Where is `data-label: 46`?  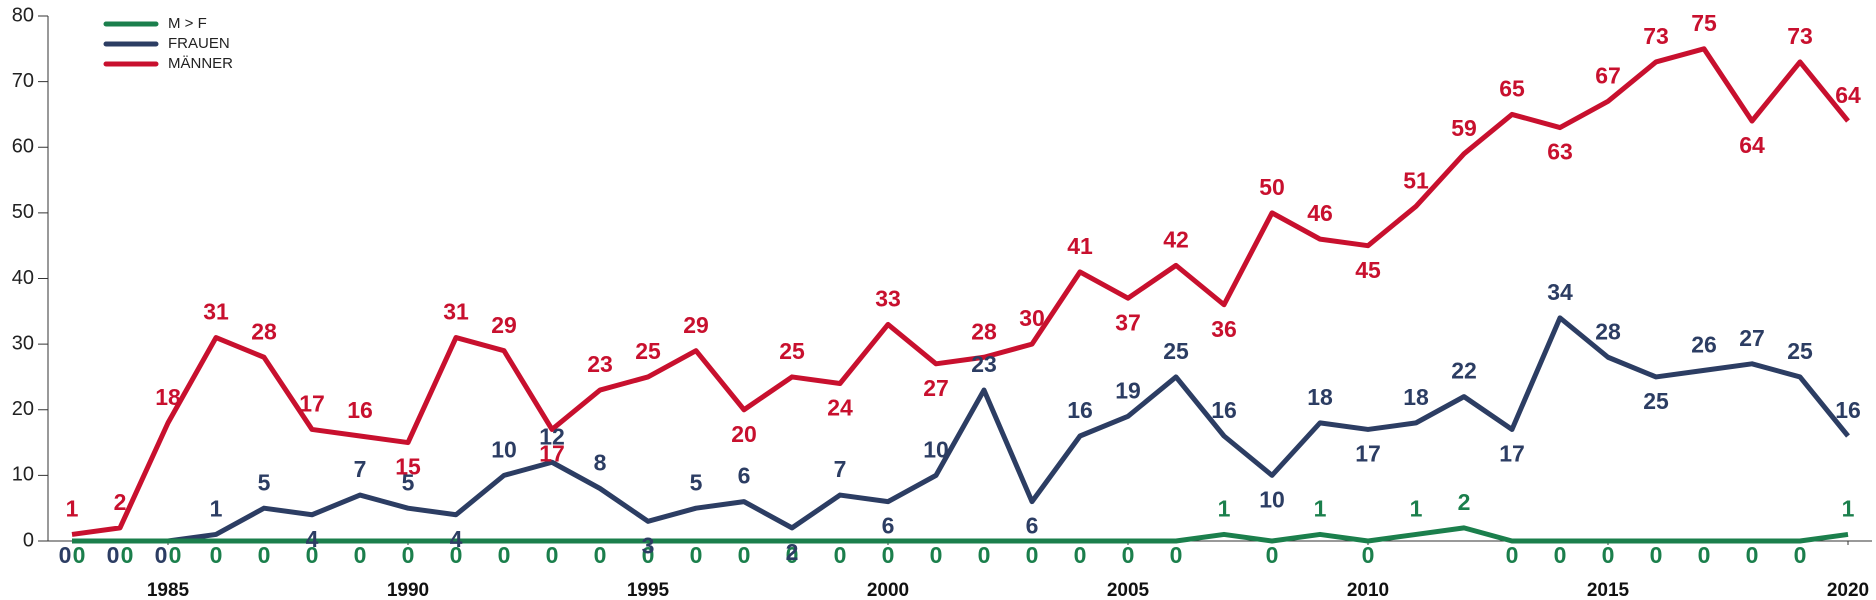
data-label: 46 is located at coordinates (1320, 213).